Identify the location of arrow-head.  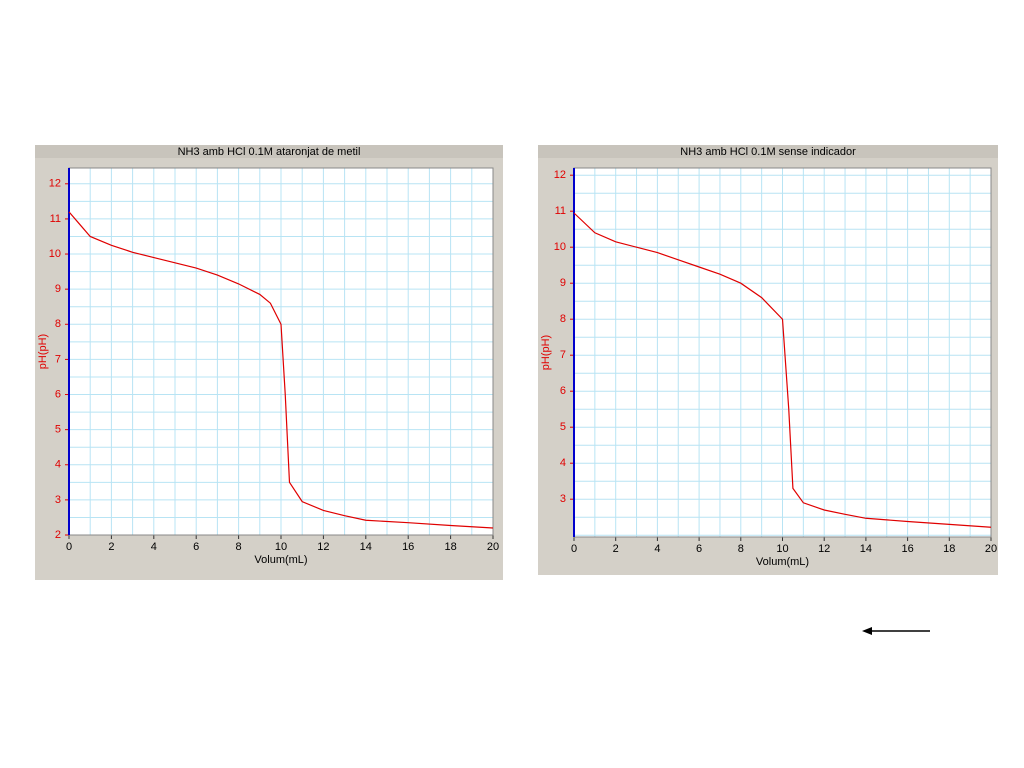
(867, 631).